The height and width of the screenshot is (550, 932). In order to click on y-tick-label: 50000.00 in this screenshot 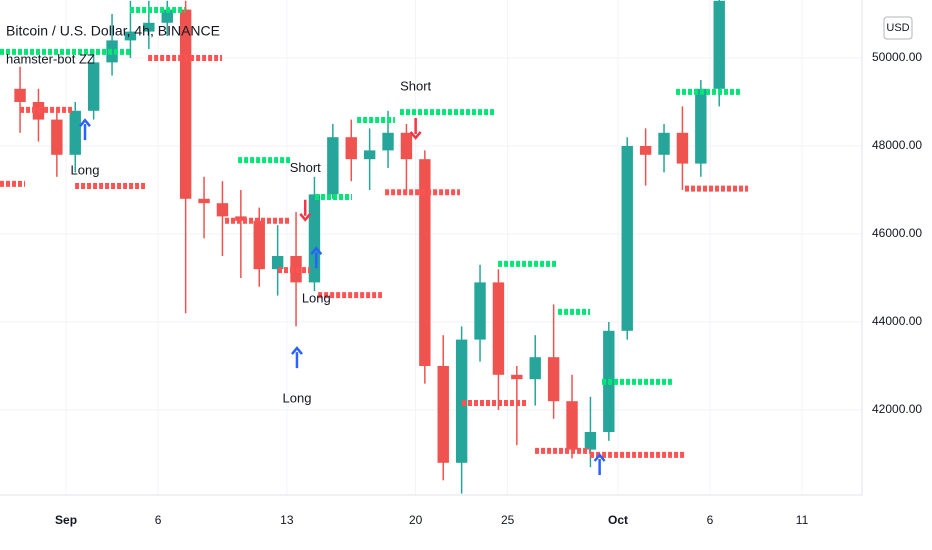, I will do `click(897, 57)`.